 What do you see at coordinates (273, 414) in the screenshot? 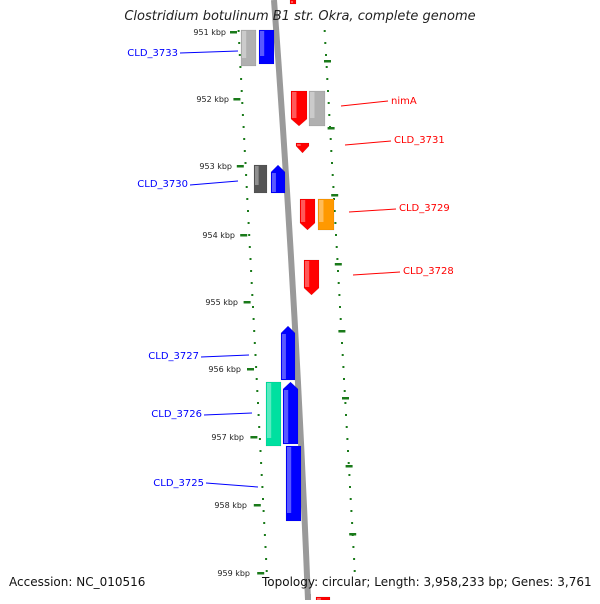
I see `teal-gene-feature` at bounding box center [273, 414].